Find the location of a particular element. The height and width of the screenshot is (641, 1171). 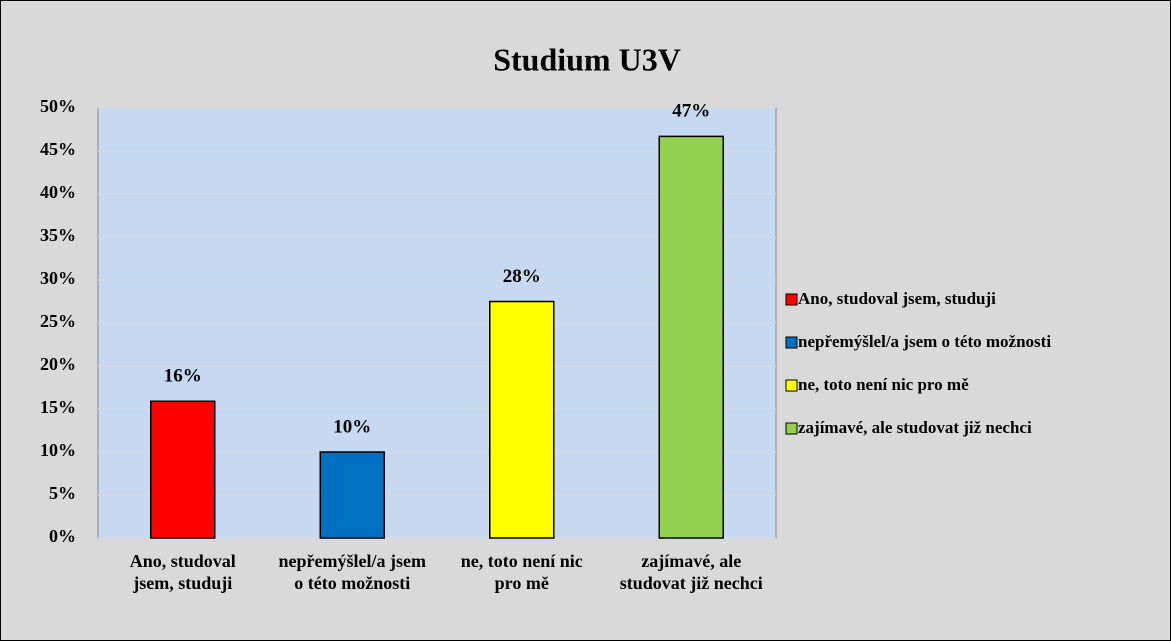

y-tick-label: 15% is located at coordinates (58, 407).